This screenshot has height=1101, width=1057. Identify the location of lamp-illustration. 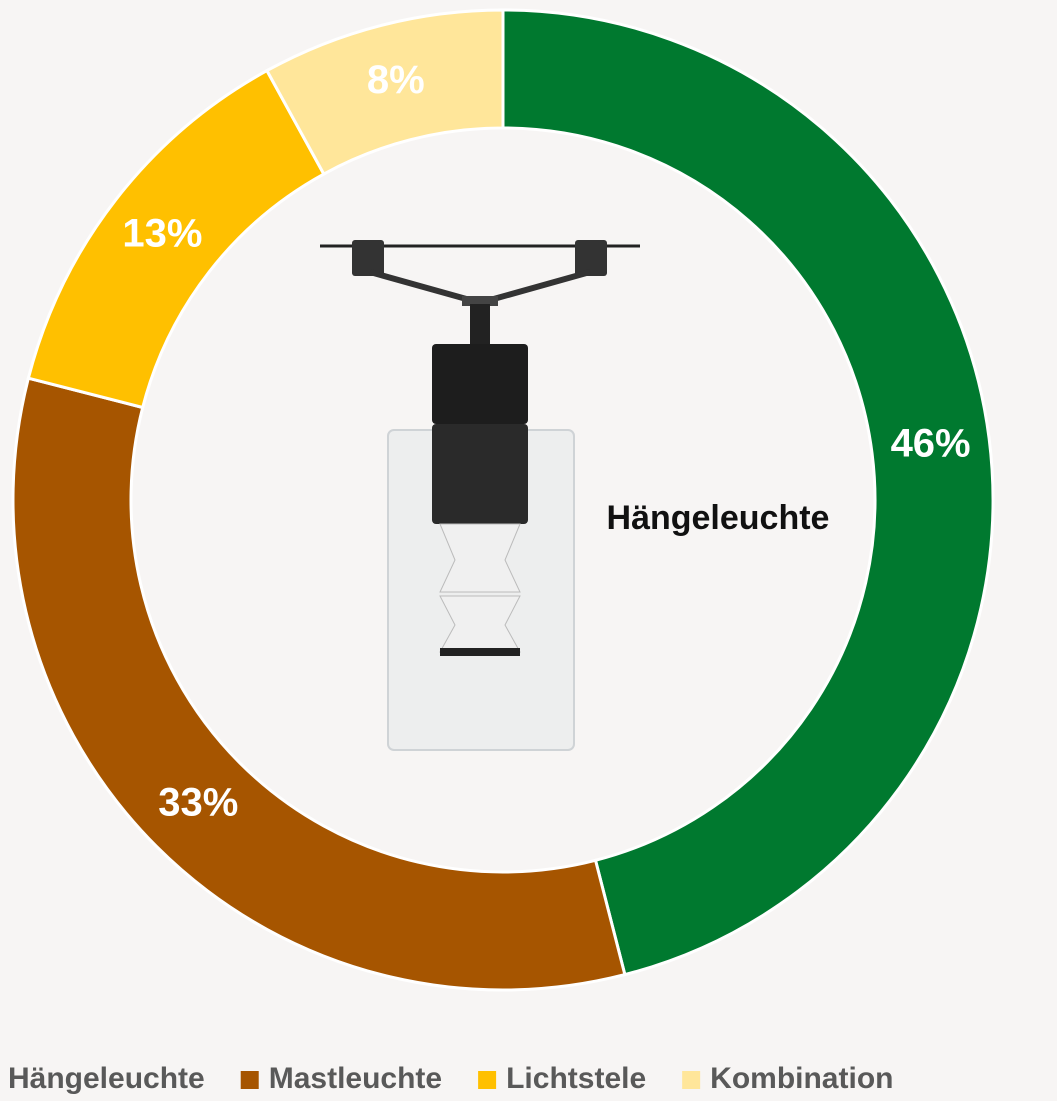
(480, 495).